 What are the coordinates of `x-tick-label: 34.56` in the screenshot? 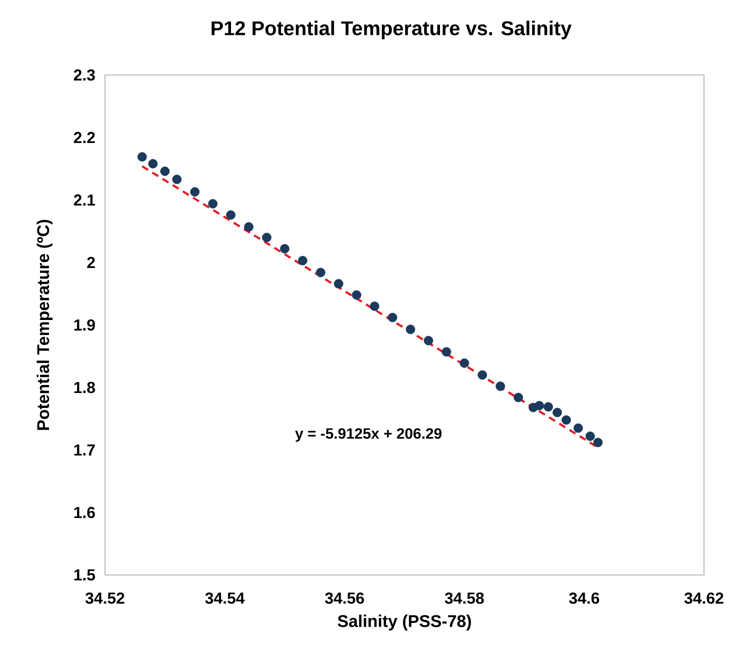 It's located at (344, 598).